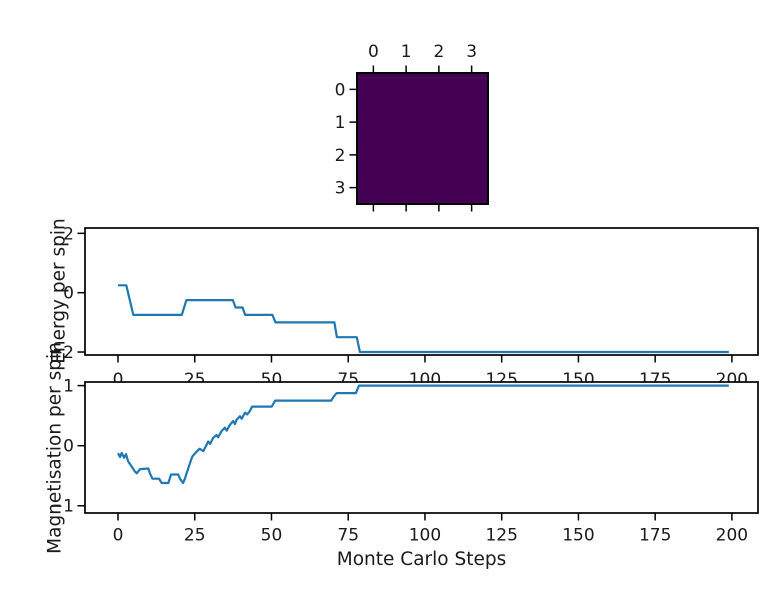 The height and width of the screenshot is (606, 782). What do you see at coordinates (195, 536) in the screenshot?
I see `magnetisation-x-tick-label: 25` at bounding box center [195, 536].